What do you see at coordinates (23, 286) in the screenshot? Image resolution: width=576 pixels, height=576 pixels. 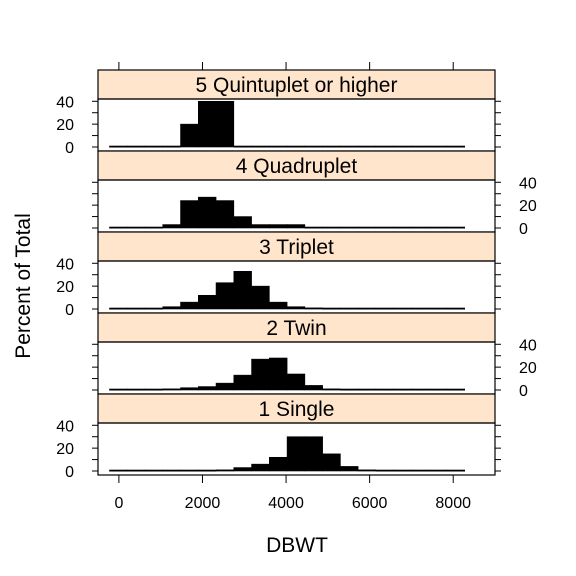 I see `y-axis-title: Percent of Total` at bounding box center [23, 286].